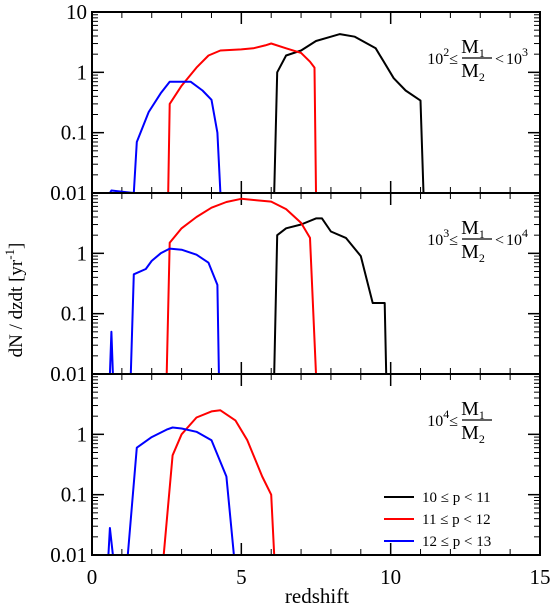 Image resolution: width=554 pixels, height=607 pixels. I want to click on x-tick-label: 0, so click(92, 577).